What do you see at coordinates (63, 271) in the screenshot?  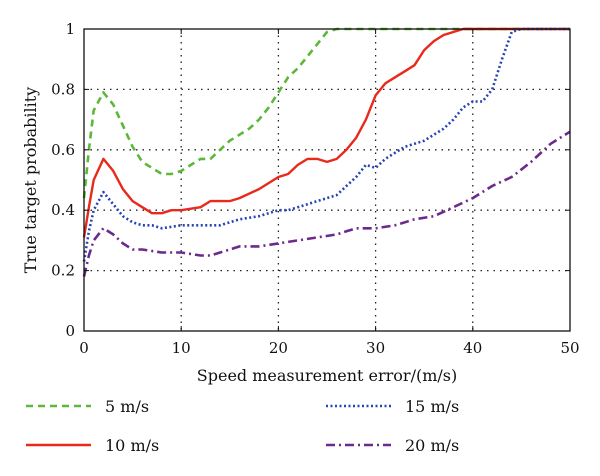 I see `y-tick-label: 0.2` at bounding box center [63, 271].